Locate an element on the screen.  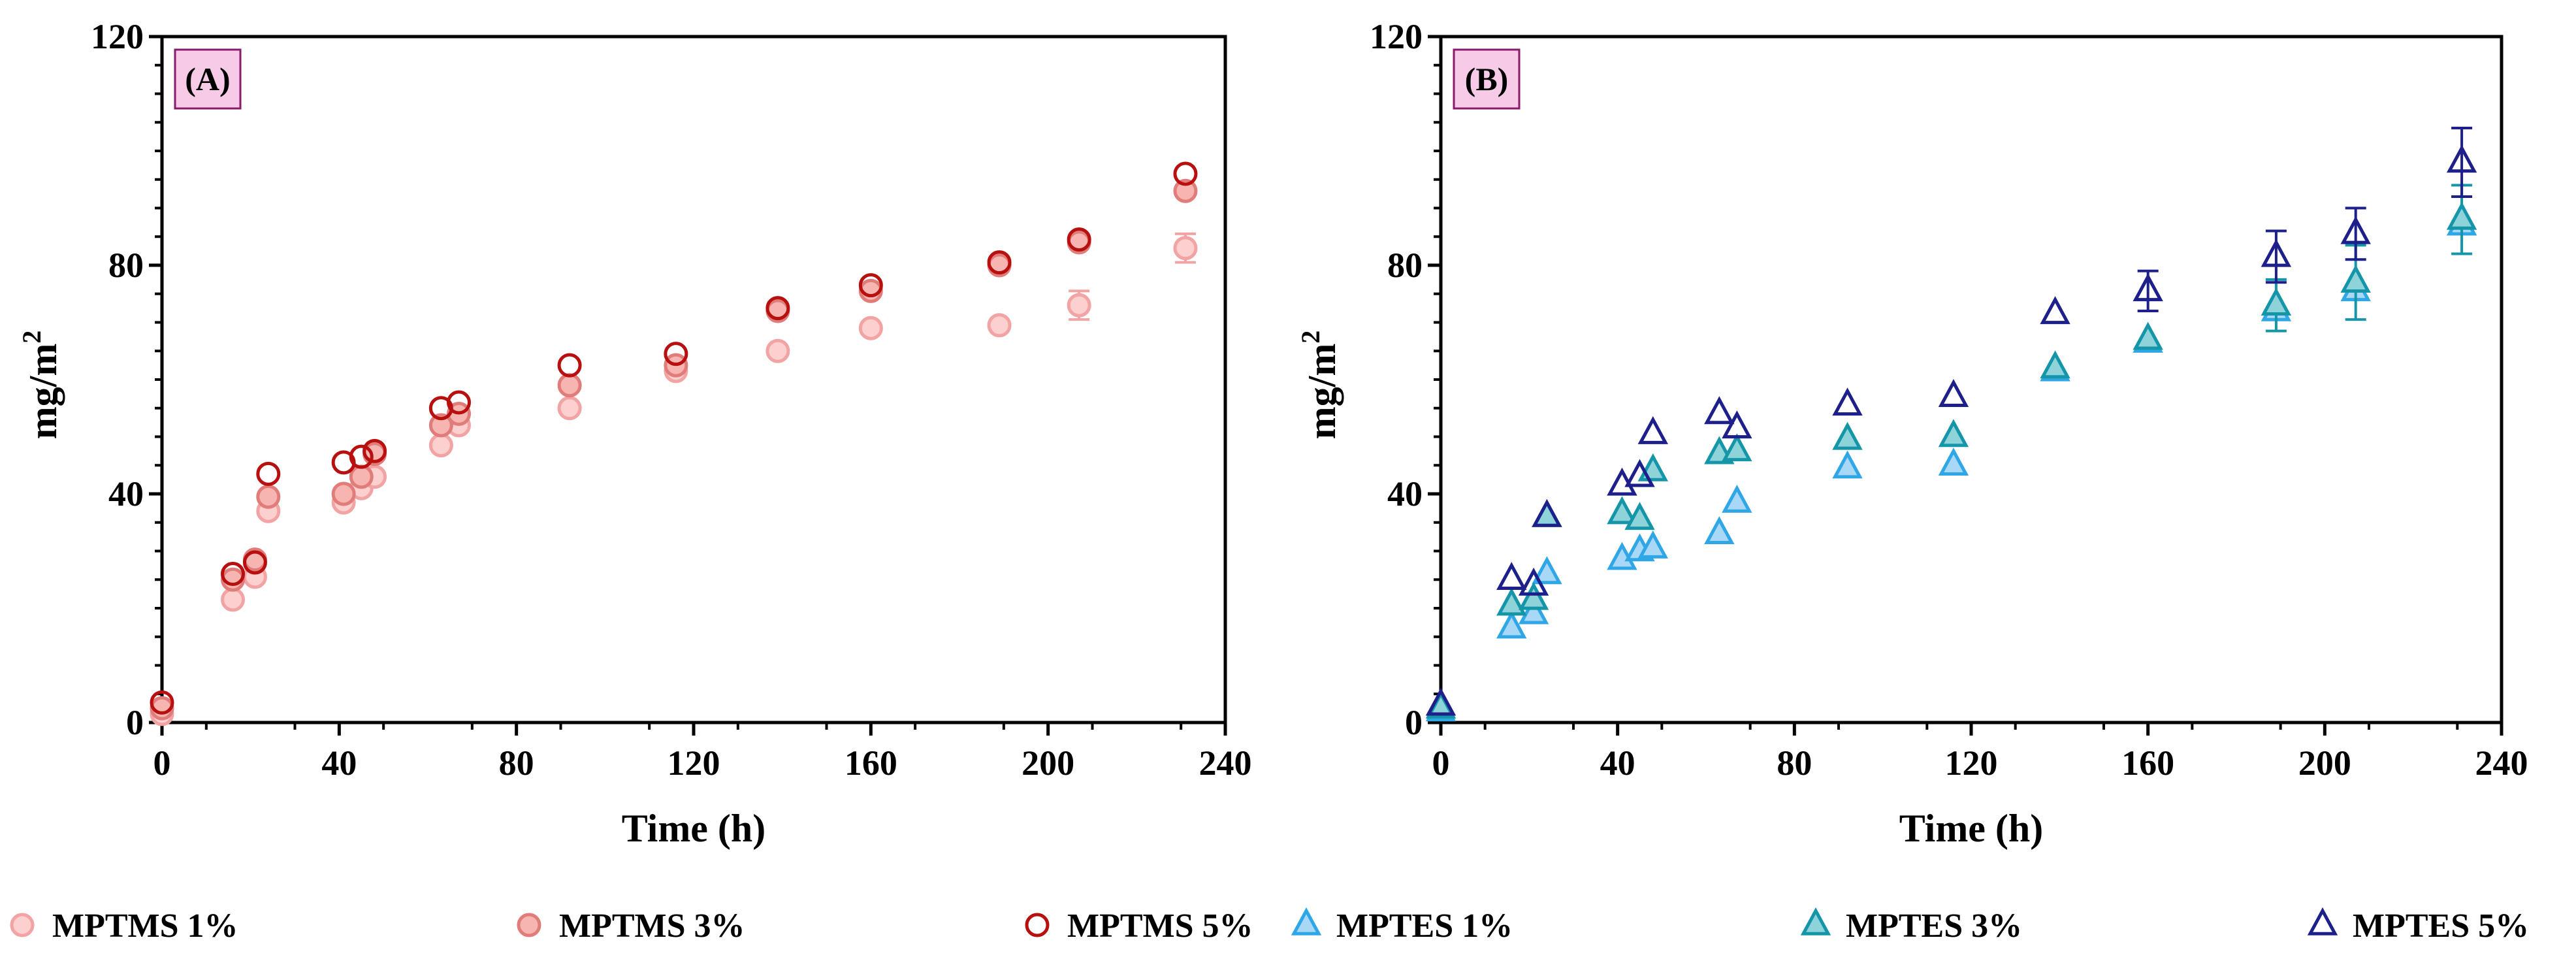
panel-a-tag-box is located at coordinates (208, 79).